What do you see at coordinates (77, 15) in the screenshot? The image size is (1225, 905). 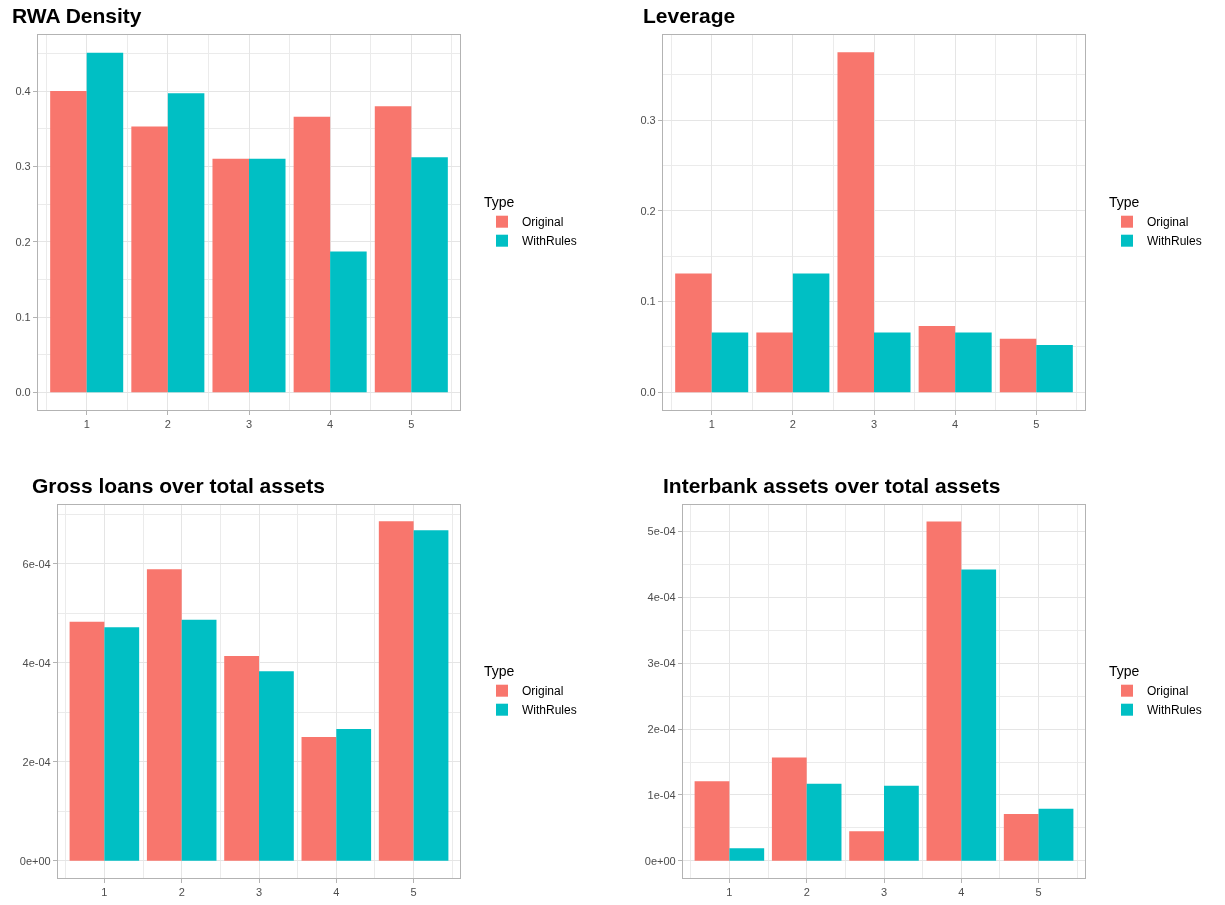 I see `chart-title: RWA Density` at bounding box center [77, 15].